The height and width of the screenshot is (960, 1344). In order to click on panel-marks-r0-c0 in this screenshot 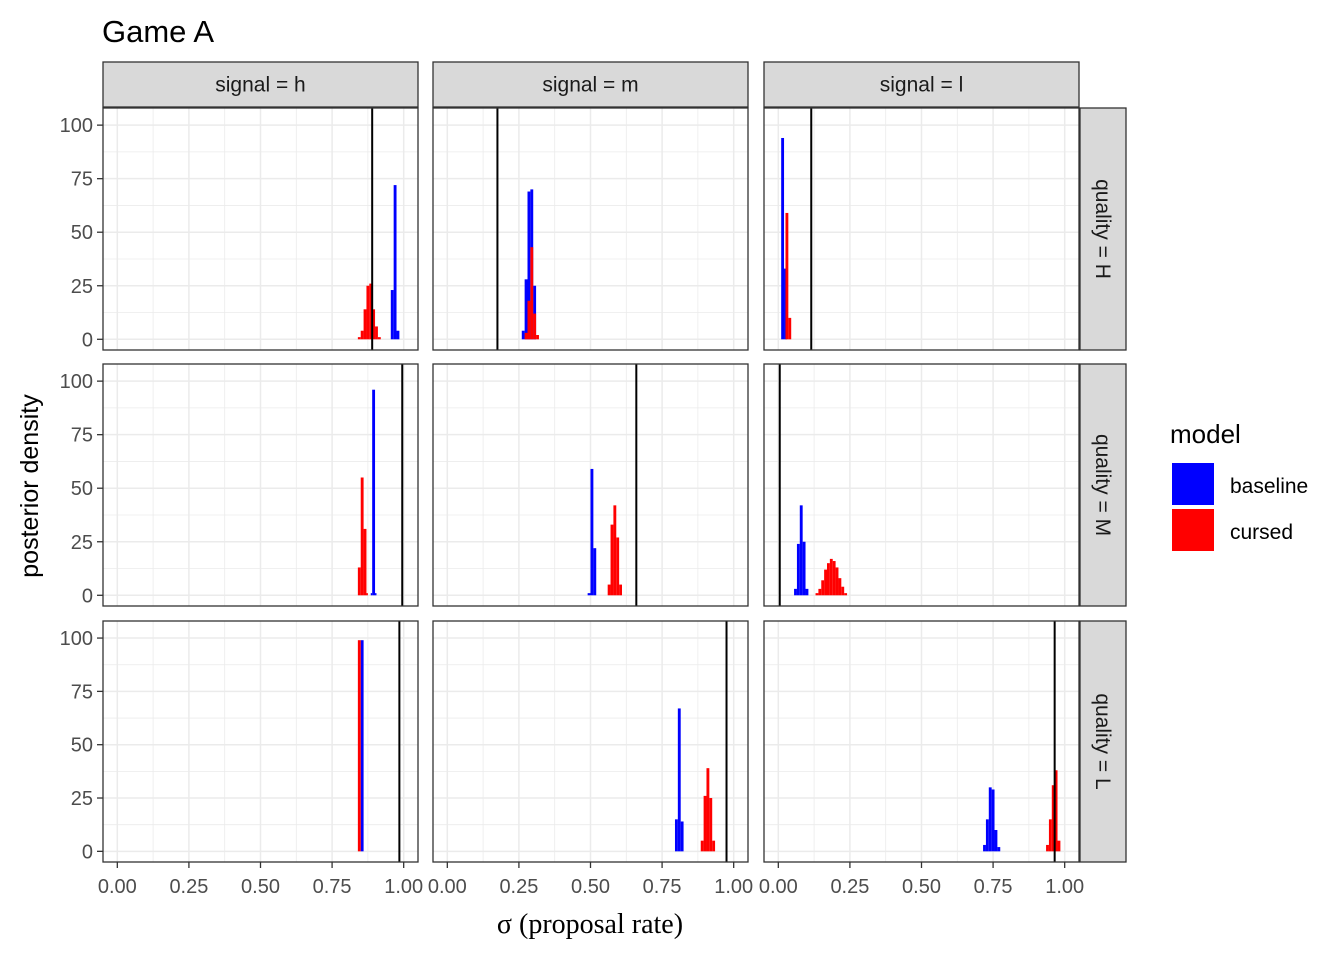, I will do `click(378, 229)`.